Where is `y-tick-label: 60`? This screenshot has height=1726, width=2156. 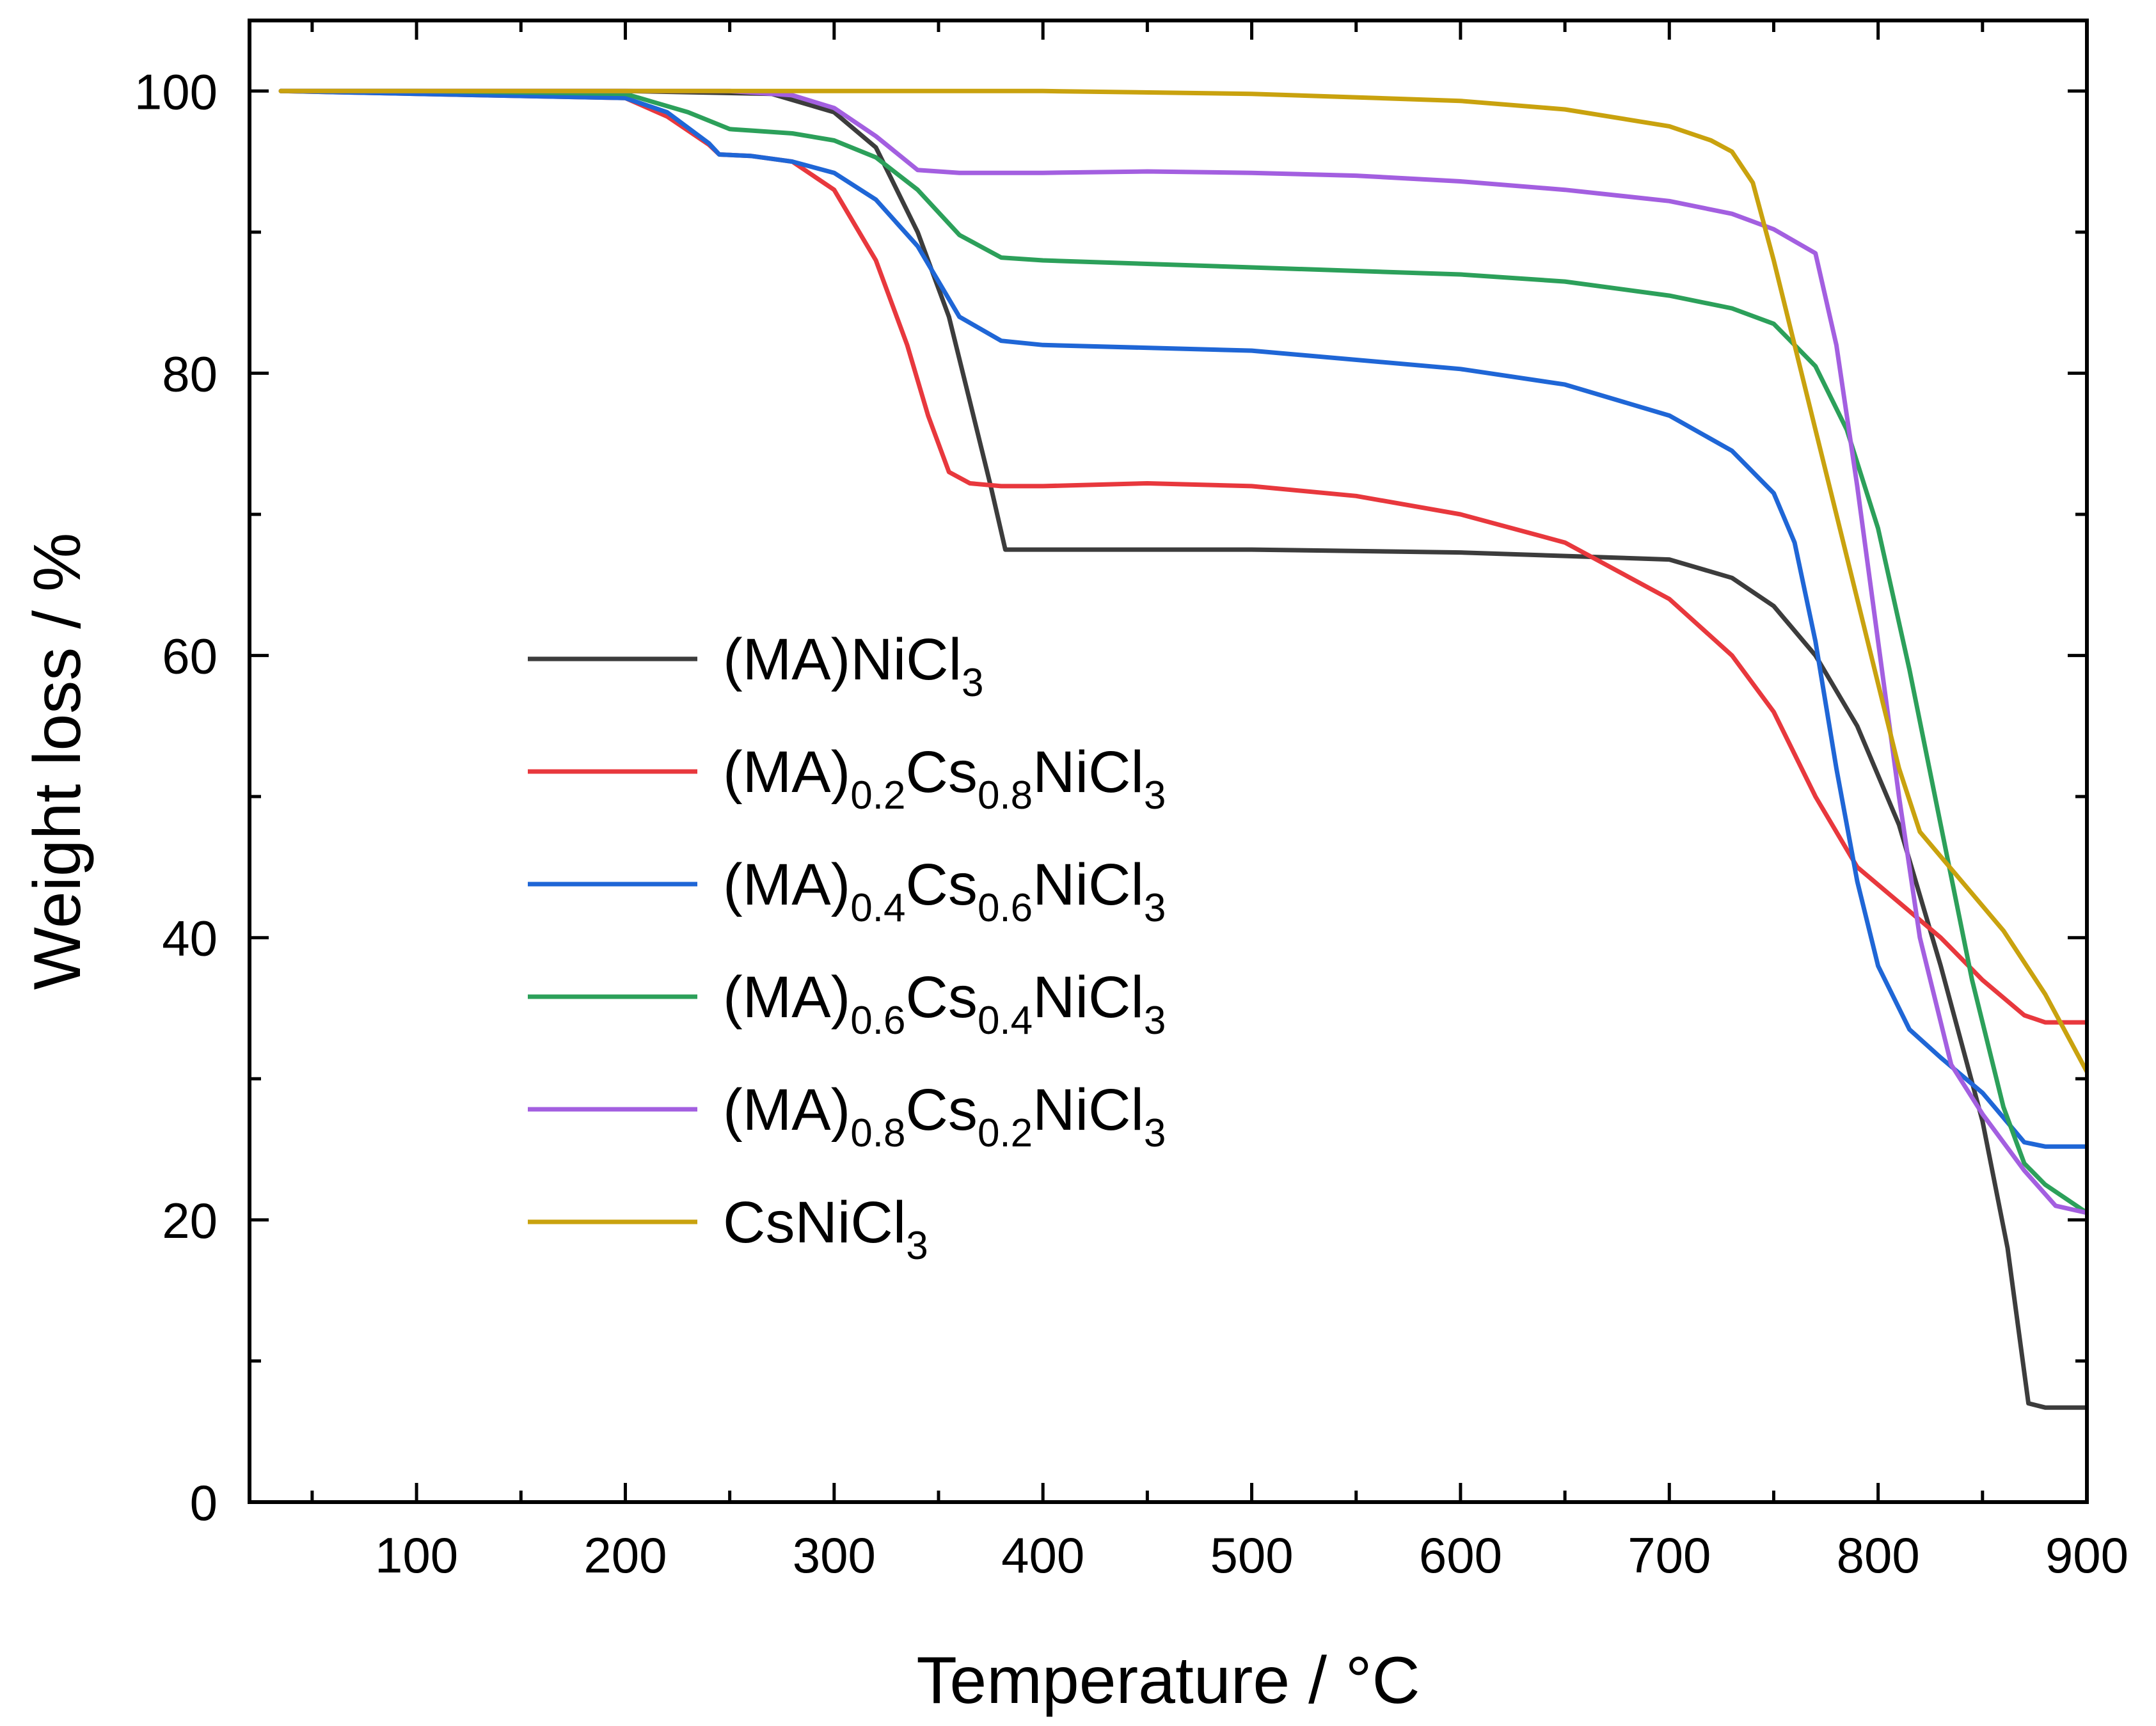
y-tick-label: 60 is located at coordinates (190, 656).